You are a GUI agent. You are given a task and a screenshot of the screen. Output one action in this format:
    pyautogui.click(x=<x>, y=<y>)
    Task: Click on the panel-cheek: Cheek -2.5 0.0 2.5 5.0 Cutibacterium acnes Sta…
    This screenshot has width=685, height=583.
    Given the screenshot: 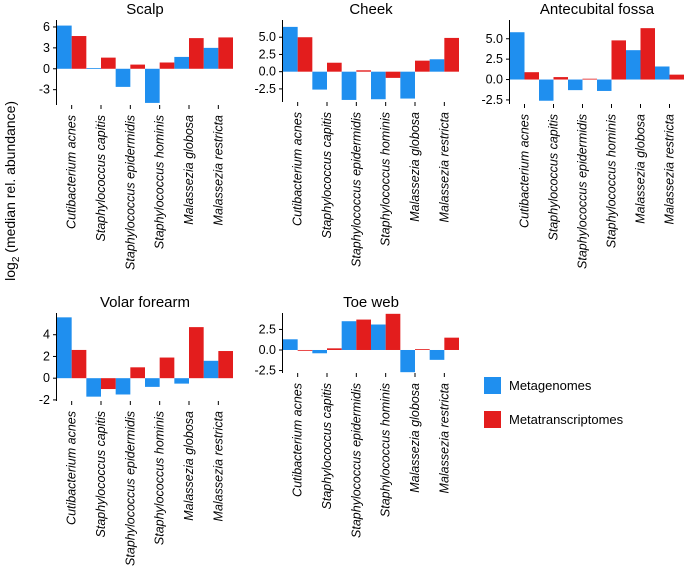 What is the action you would take?
    pyautogui.click(x=356, y=134)
    